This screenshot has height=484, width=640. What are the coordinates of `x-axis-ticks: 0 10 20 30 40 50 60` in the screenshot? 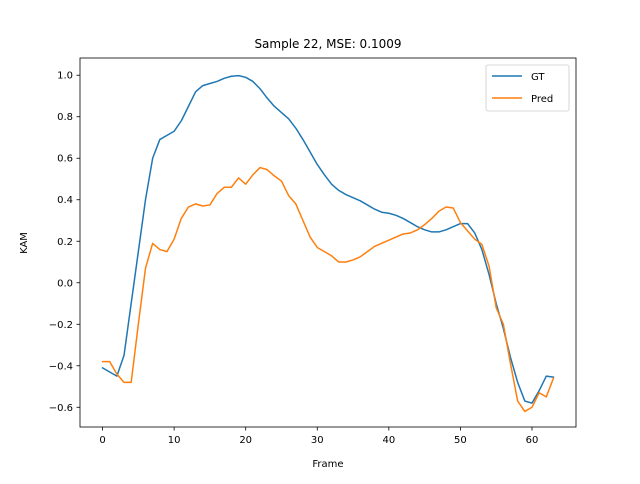 It's located at (318, 436).